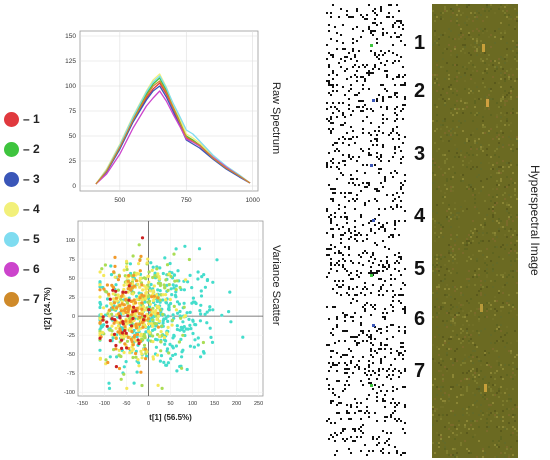  I want to click on y-tick-label: 25, so click(72, 298).